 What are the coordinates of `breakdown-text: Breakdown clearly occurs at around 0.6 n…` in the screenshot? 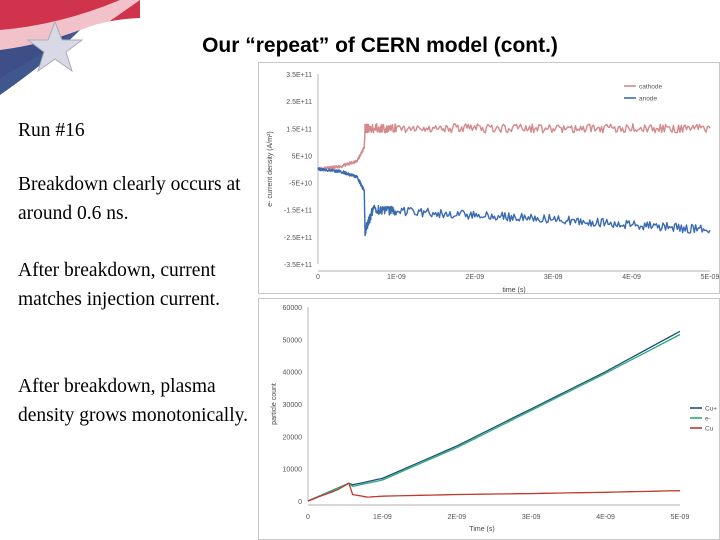 It's located at (129, 199).